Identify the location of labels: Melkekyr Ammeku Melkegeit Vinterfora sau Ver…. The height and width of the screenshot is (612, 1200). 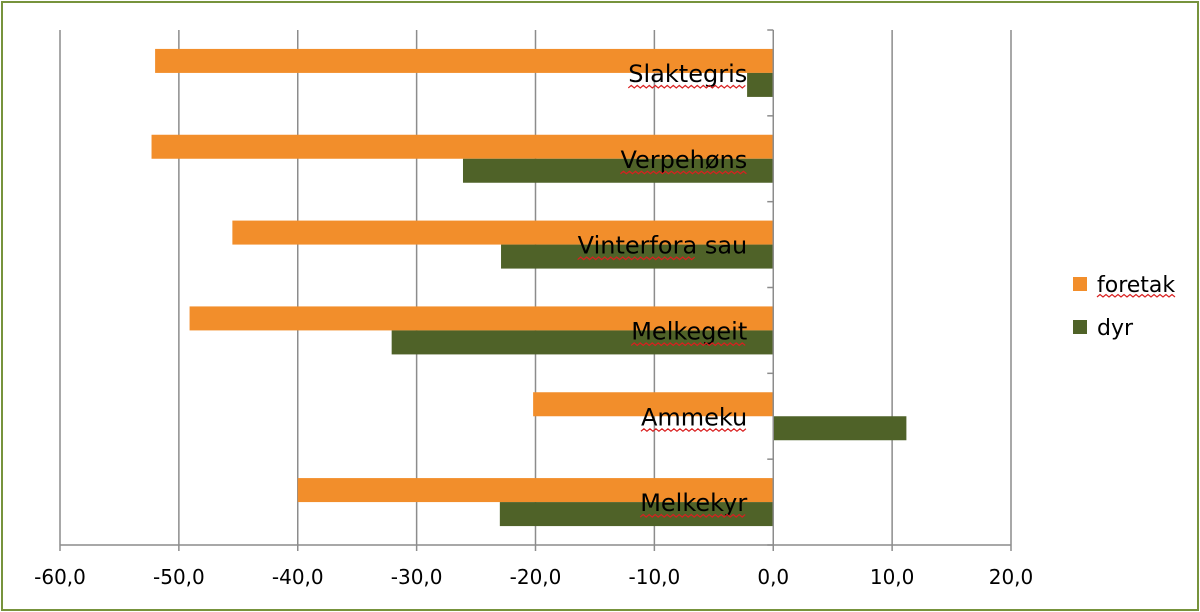
(662, 289).